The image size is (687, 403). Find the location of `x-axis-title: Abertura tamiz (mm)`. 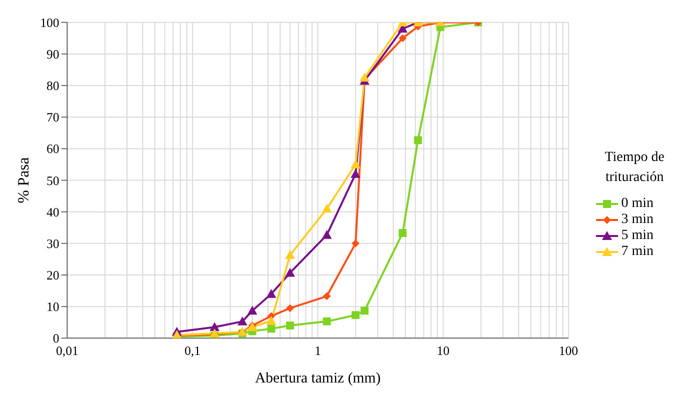

x-axis-title: Abertura tamiz (mm) is located at coordinates (317, 378).